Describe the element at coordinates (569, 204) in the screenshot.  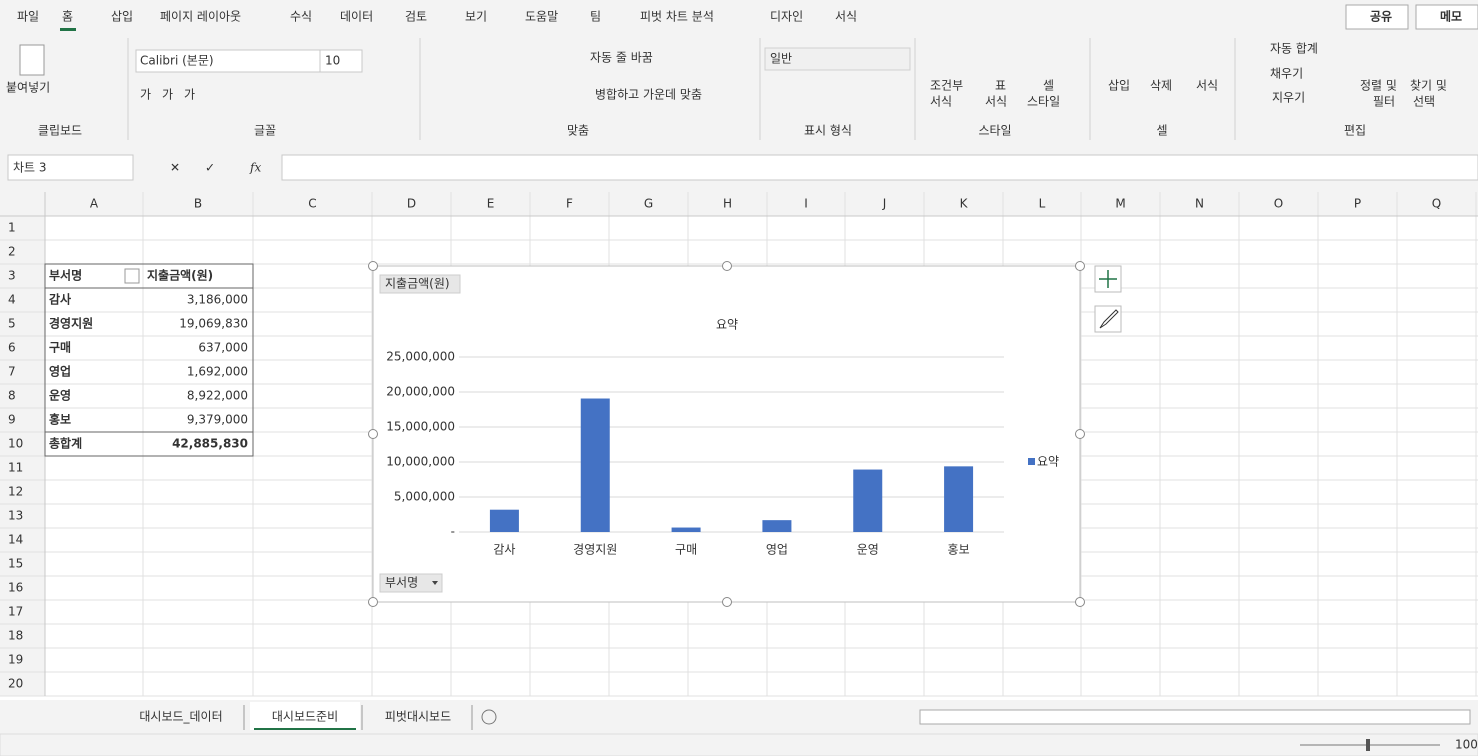
I see `column-header: F` at that location.